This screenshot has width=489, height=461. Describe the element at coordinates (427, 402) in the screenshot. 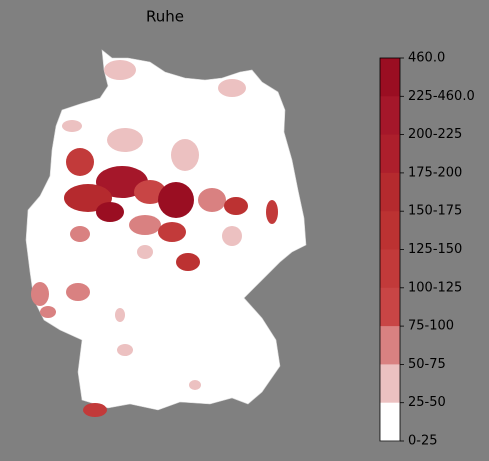

I see `colorbar-label: 25-50` at that location.